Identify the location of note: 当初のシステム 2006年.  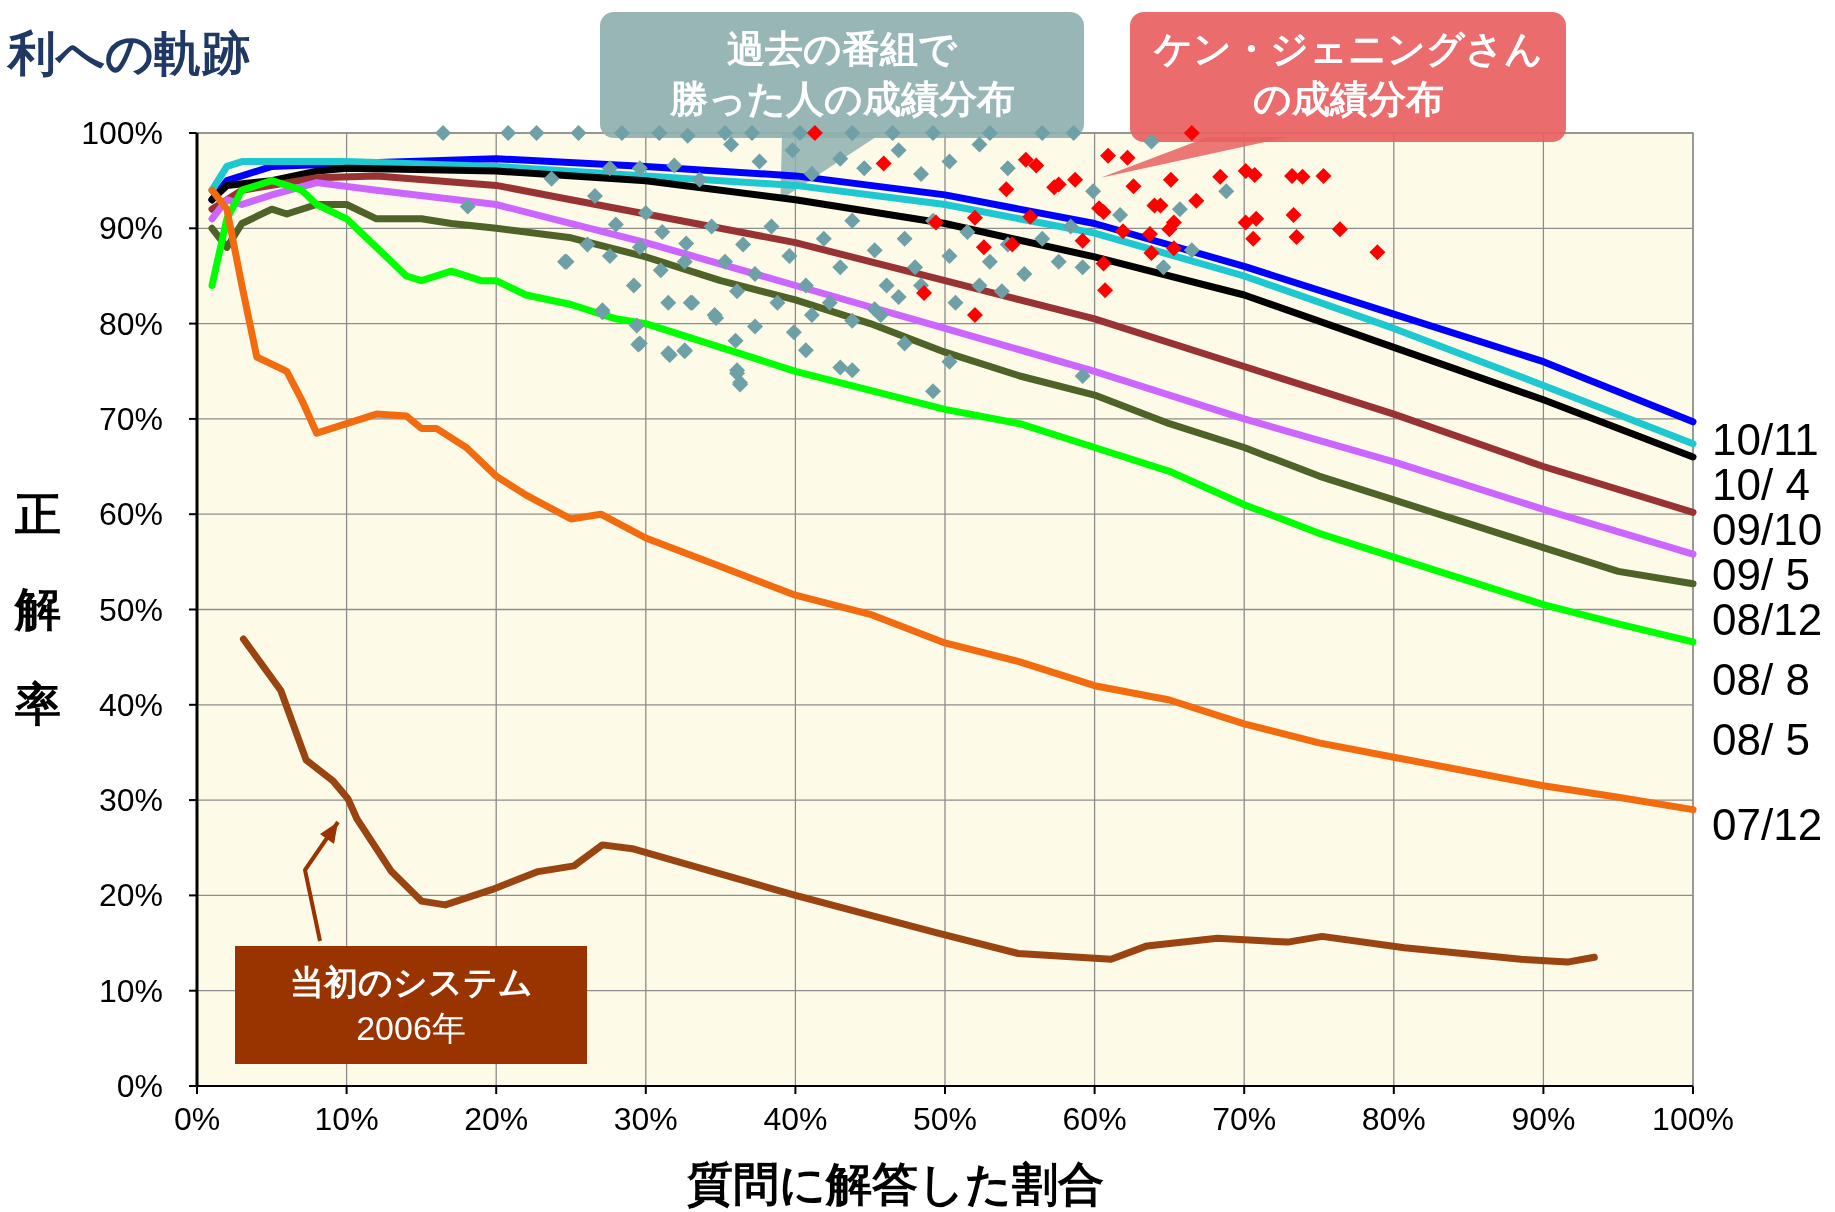
(411, 1005).